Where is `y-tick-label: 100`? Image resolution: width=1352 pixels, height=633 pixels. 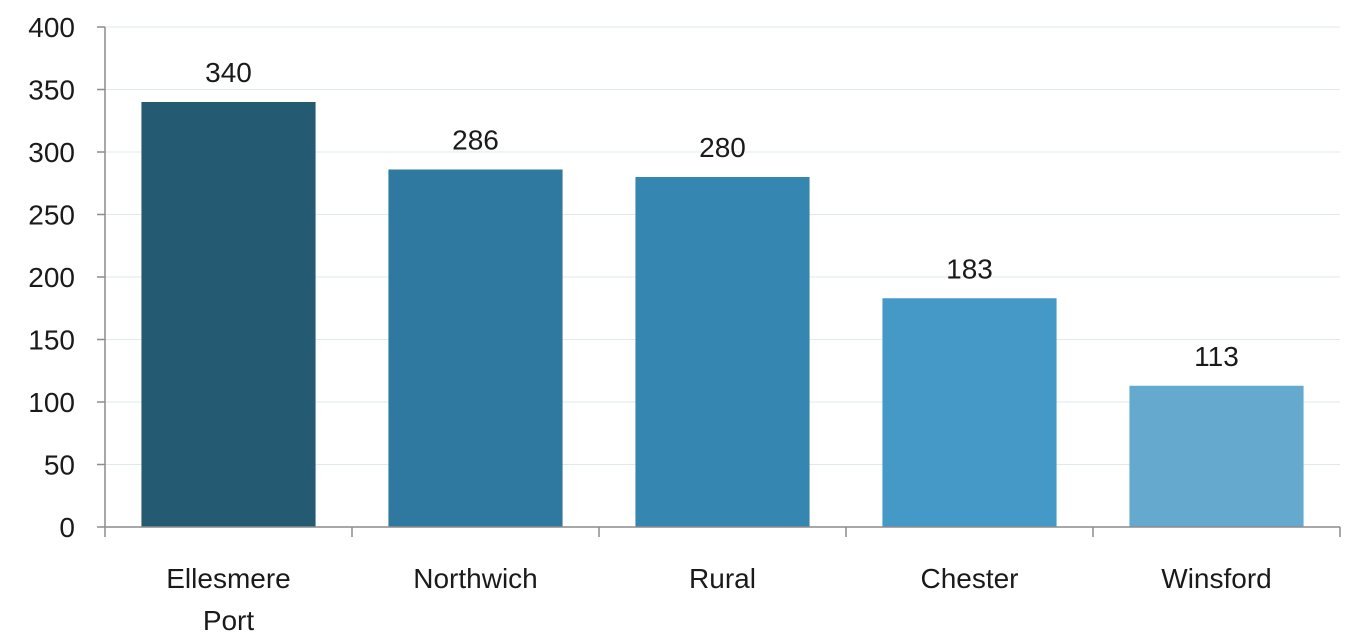 y-tick-label: 100 is located at coordinates (51, 402).